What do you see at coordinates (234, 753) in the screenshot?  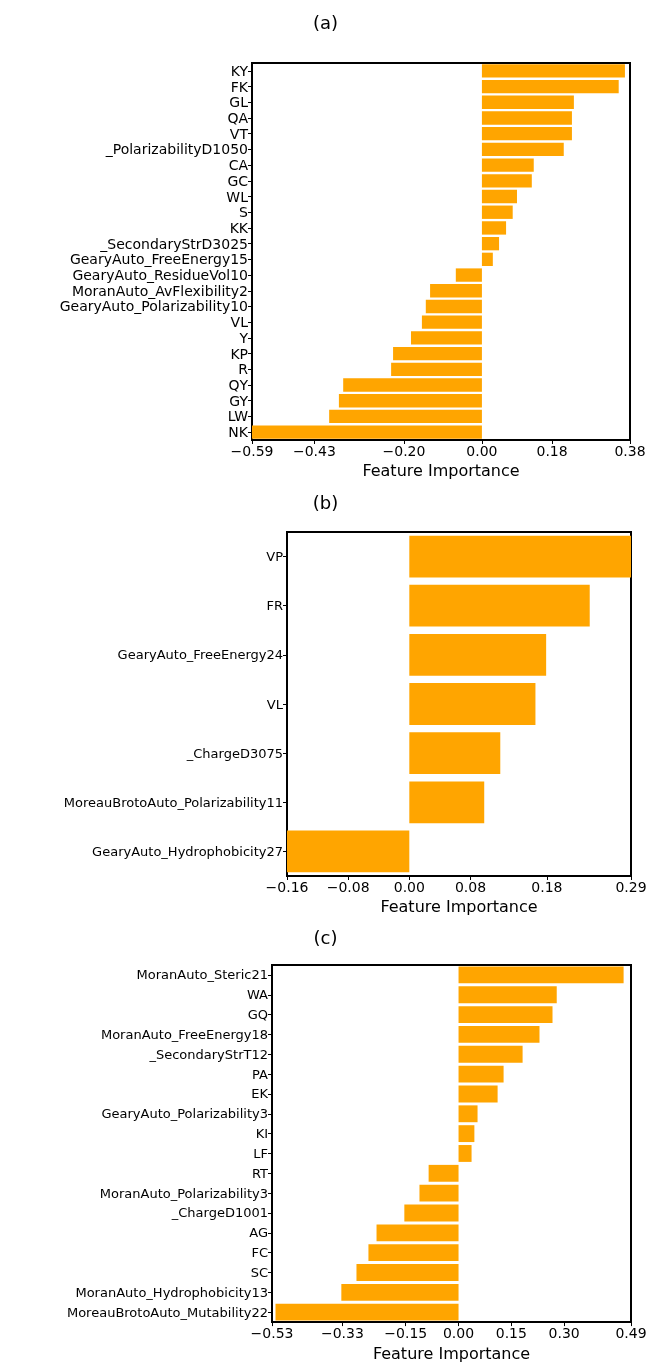 I see `y-tick-label: _ChargeD3075` at bounding box center [234, 753].